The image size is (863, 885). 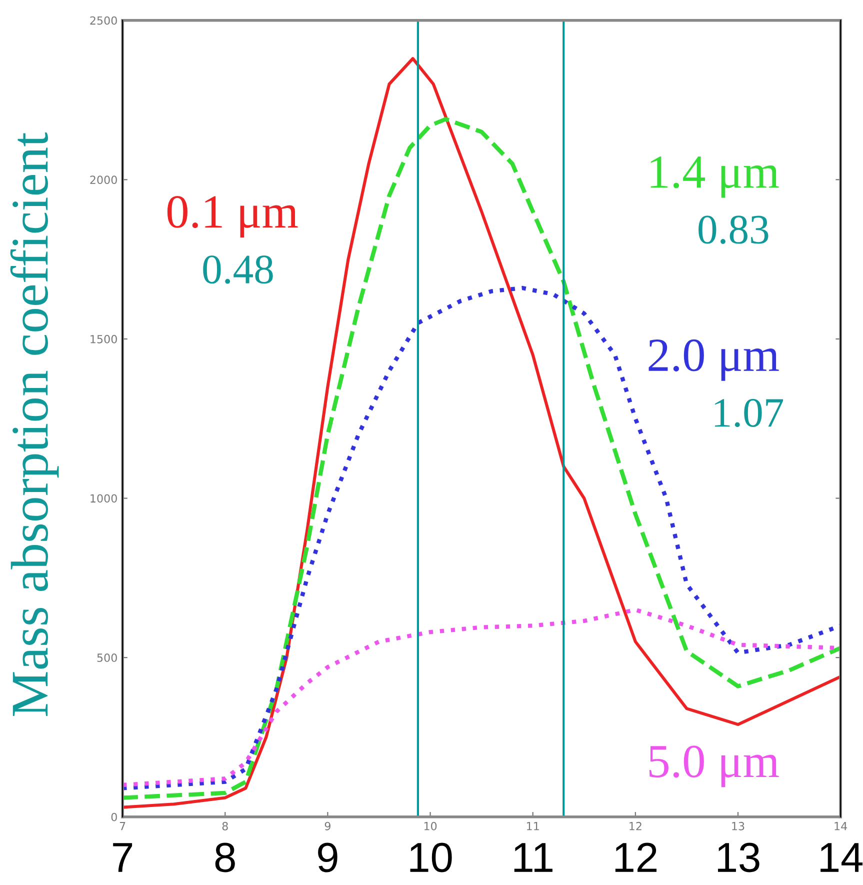 What do you see at coordinates (103, 339) in the screenshot?
I see `y-tick-label: 1500` at bounding box center [103, 339].